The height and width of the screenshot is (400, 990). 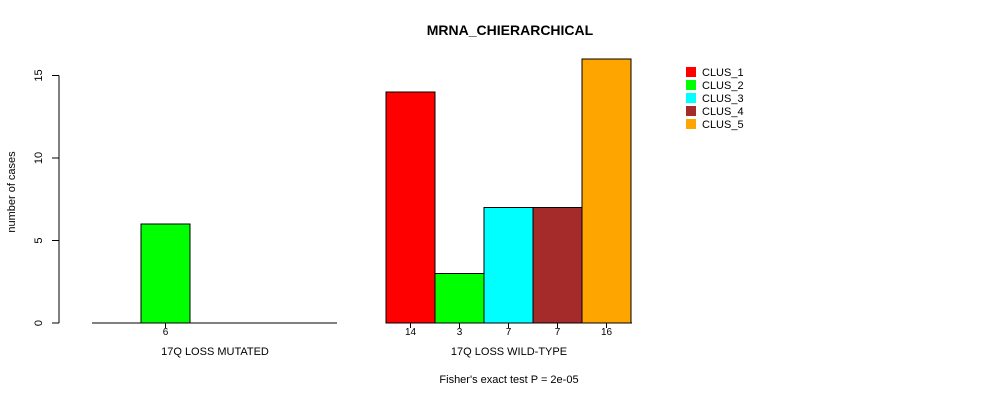 What do you see at coordinates (411, 332) in the screenshot?
I see `bar-count-label: 14` at bounding box center [411, 332].